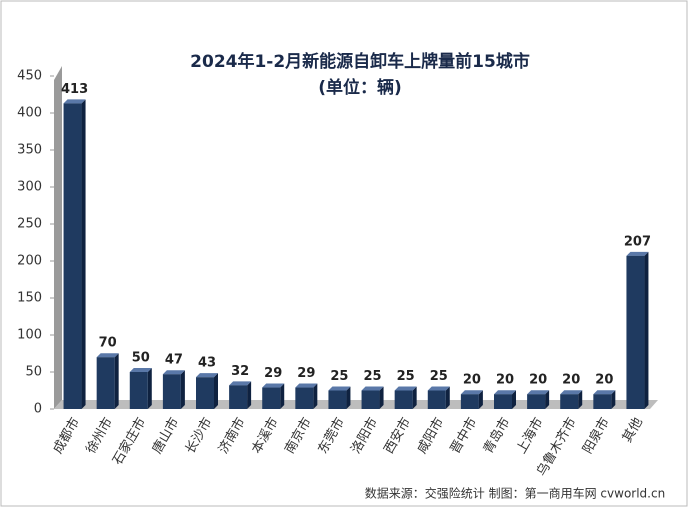 This screenshot has width=688, height=507. What do you see at coordinates (58, 237) in the screenshot?
I see `axis-wall` at bounding box center [58, 237].